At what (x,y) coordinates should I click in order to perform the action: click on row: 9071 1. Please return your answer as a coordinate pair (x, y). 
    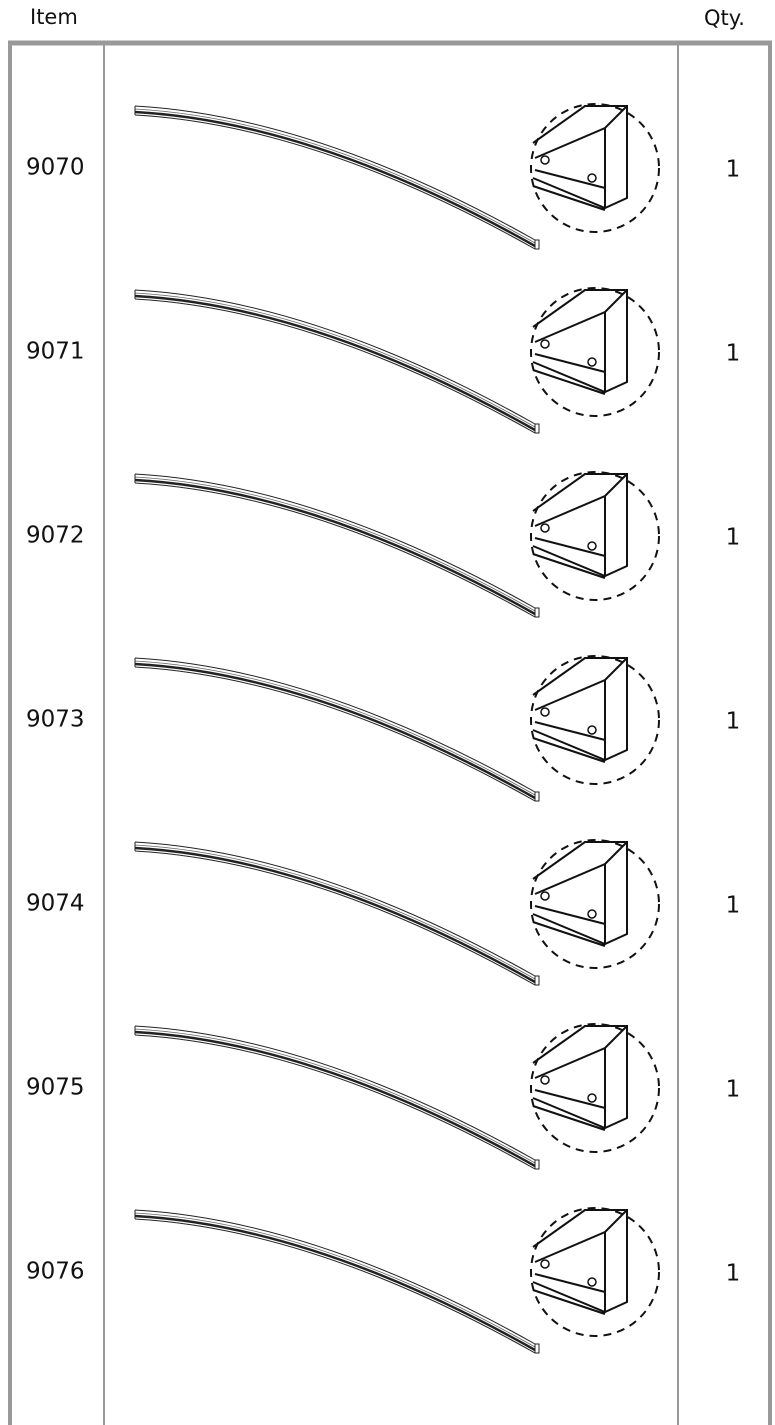
    Looking at the image, I should click on (383, 360).